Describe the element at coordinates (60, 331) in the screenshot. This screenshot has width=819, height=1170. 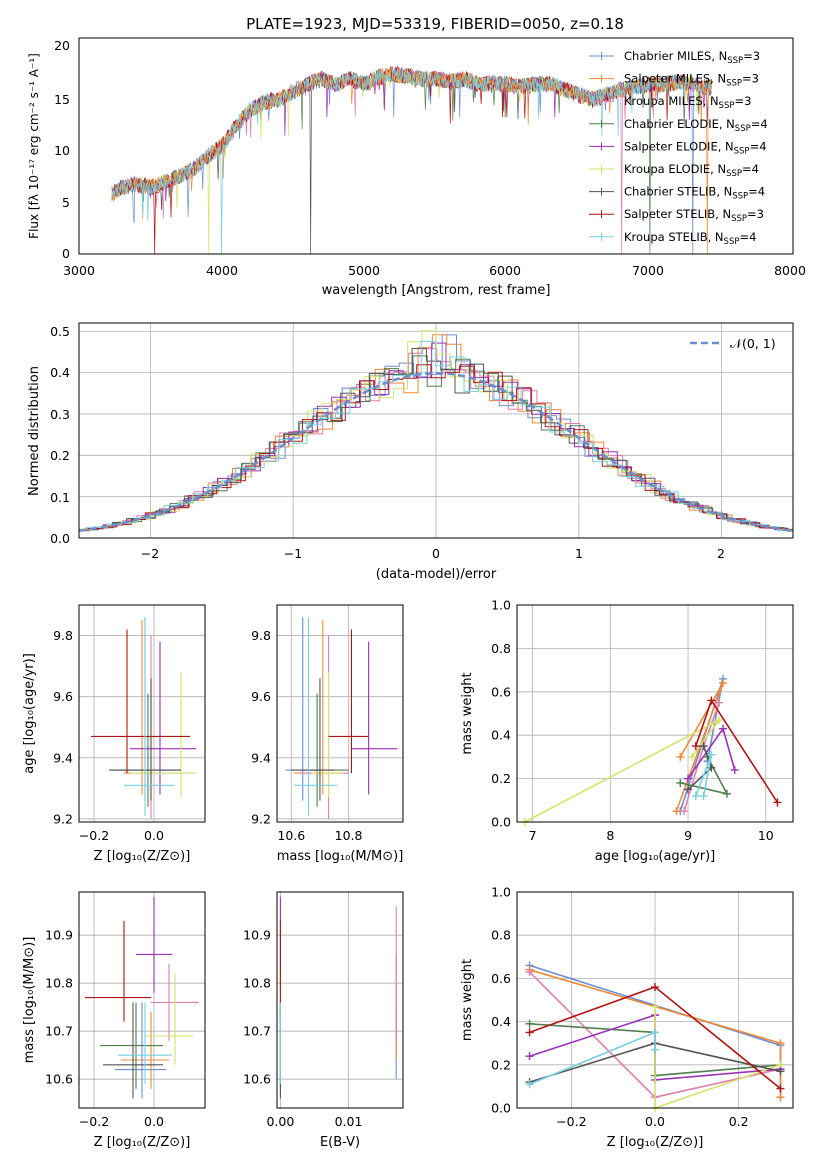
I see `res-ytick: 0.5` at that location.